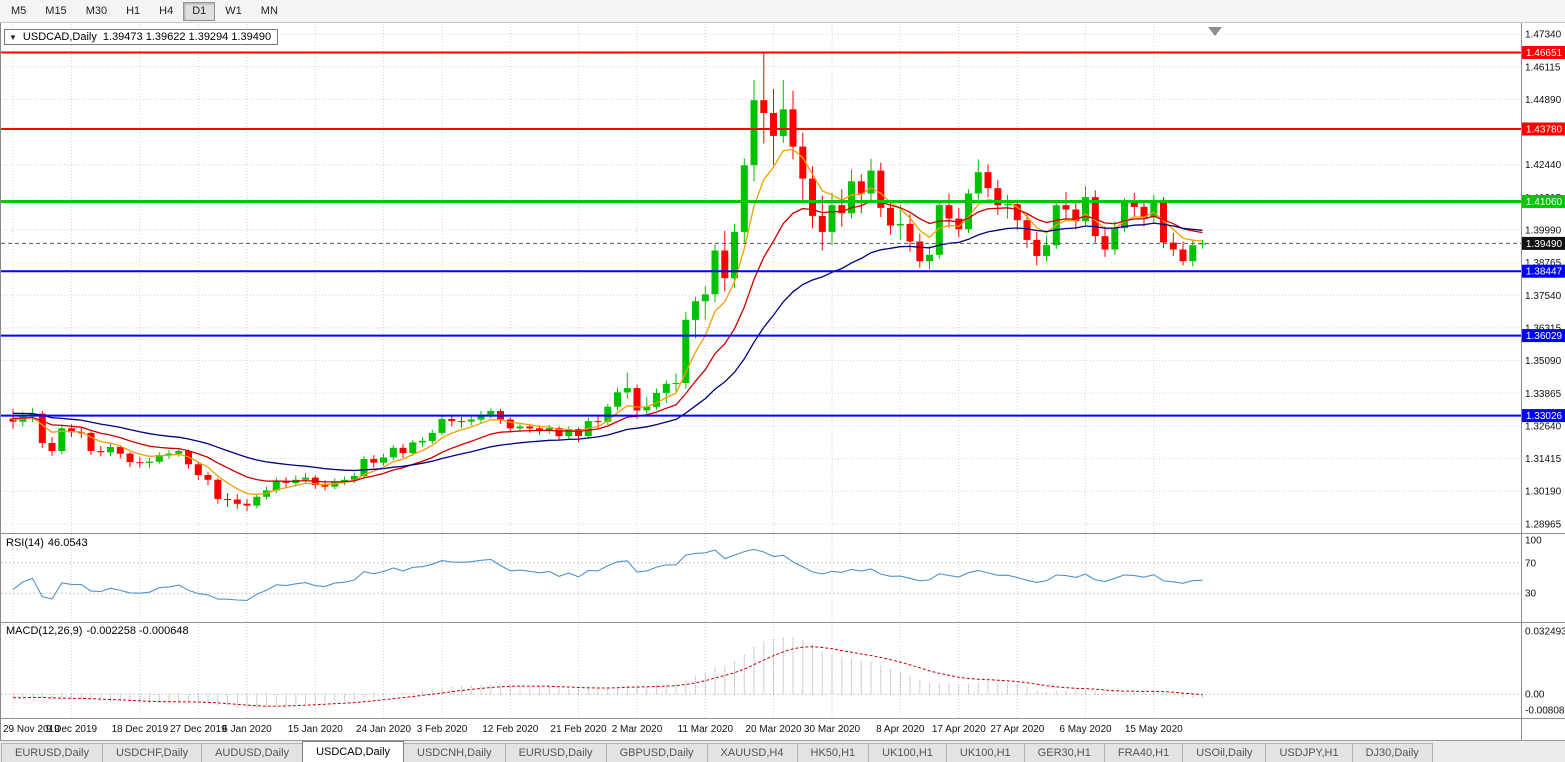 This screenshot has height=762, width=1565. What do you see at coordinates (1543, 426) in the screenshot?
I see `svg-text: 1.32640` at bounding box center [1543, 426].